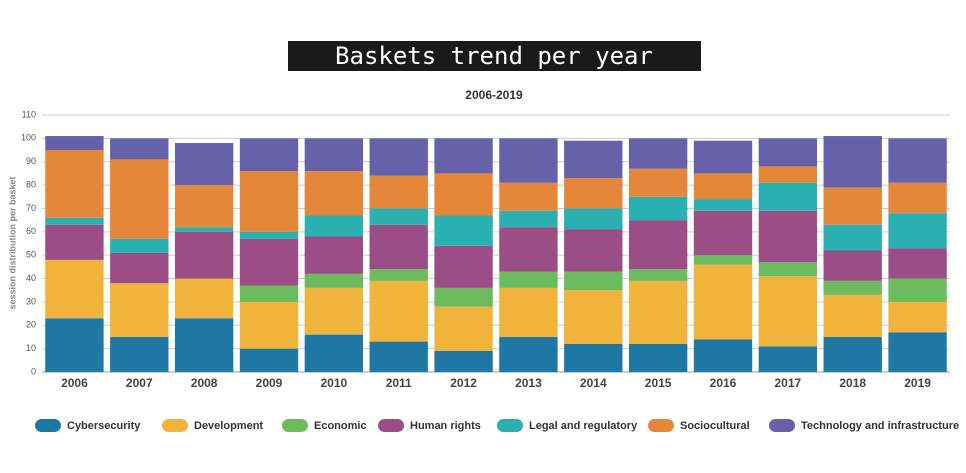 The width and height of the screenshot is (966, 473). I want to click on x-tick-label: 2015, so click(658, 383).